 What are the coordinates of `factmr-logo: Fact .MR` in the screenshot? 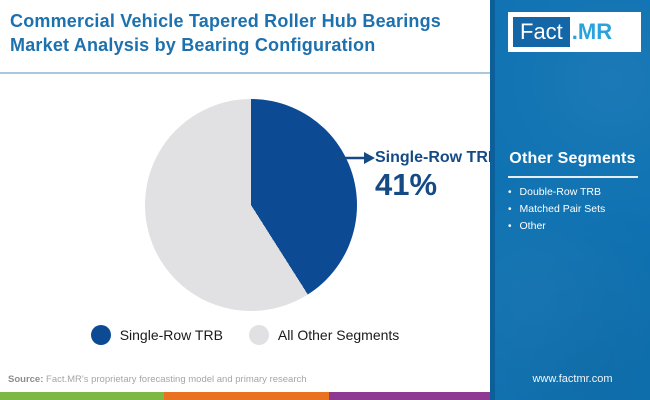 It's located at (574, 32).